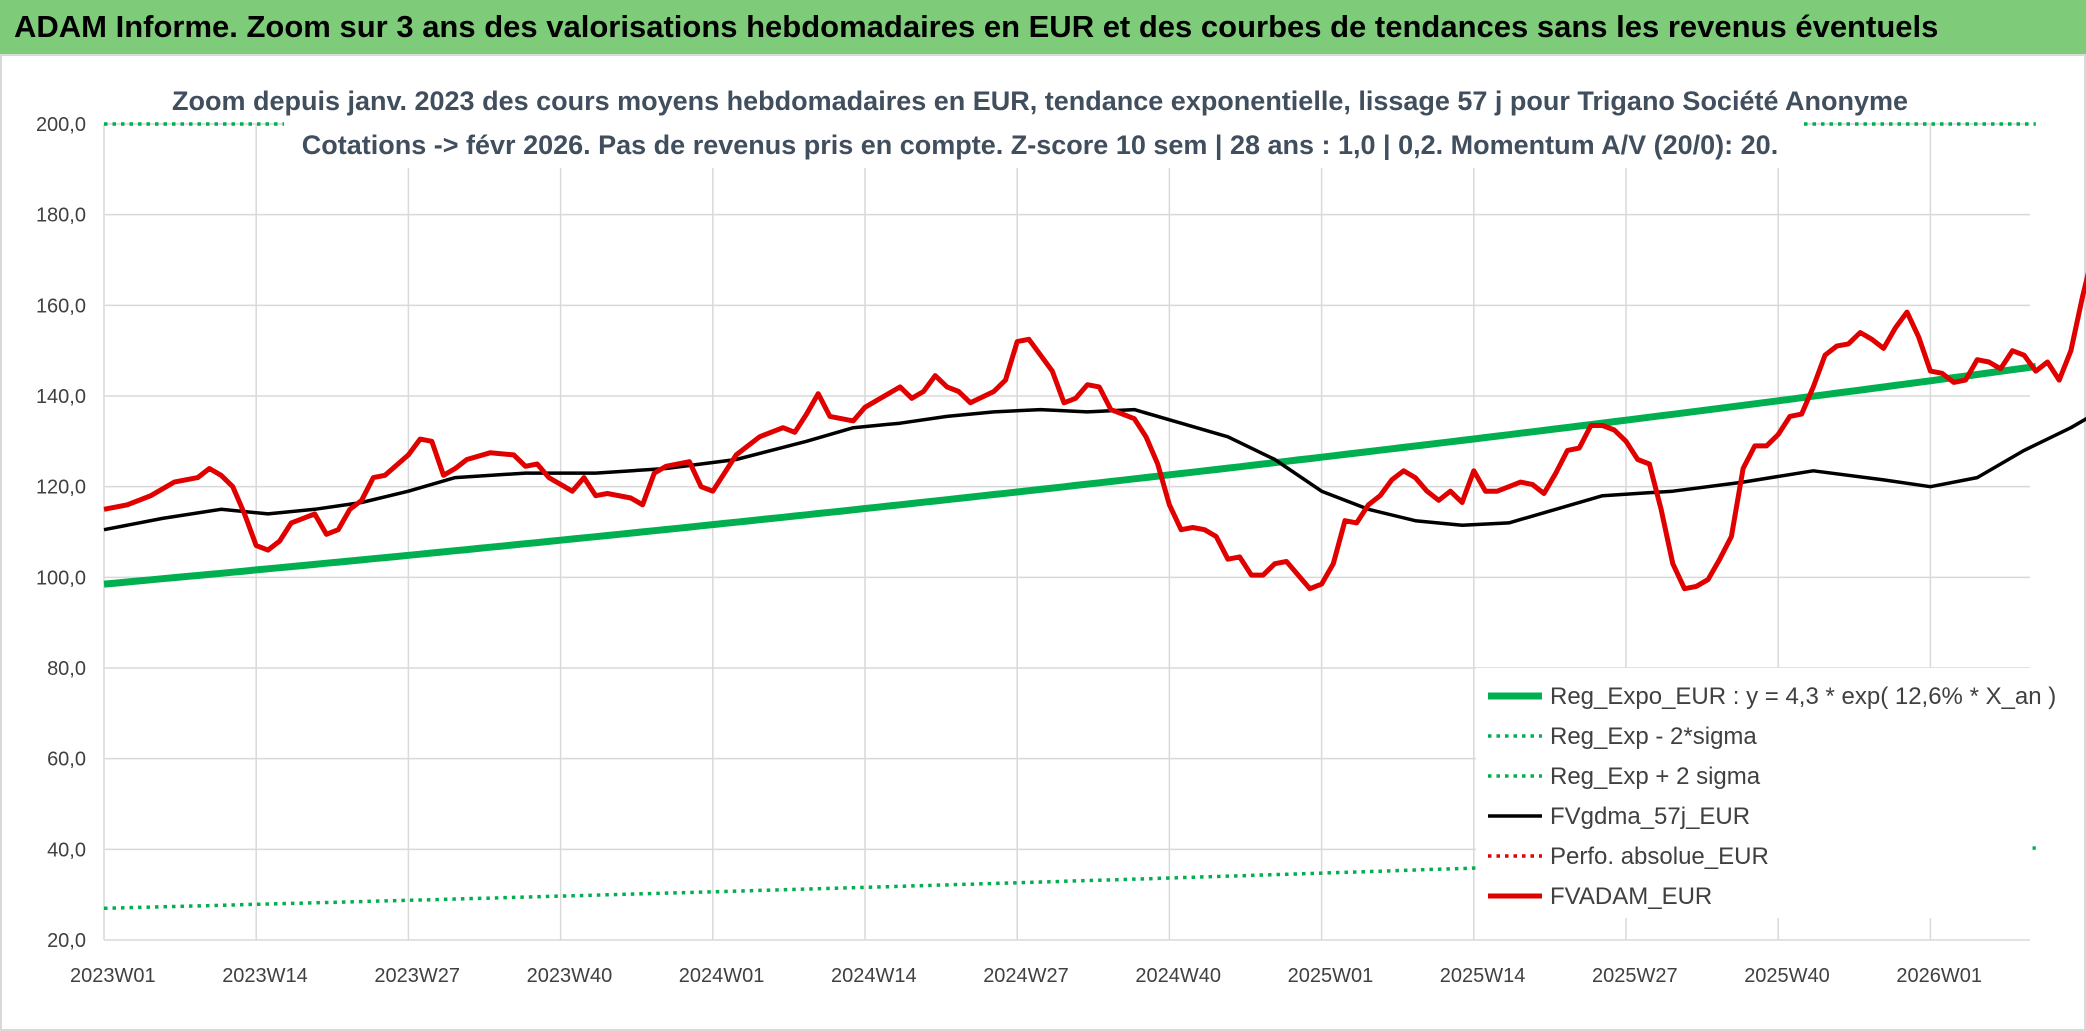  Describe the element at coordinates (66, 941) in the screenshot. I see `y-tick-label: 20,0` at that location.